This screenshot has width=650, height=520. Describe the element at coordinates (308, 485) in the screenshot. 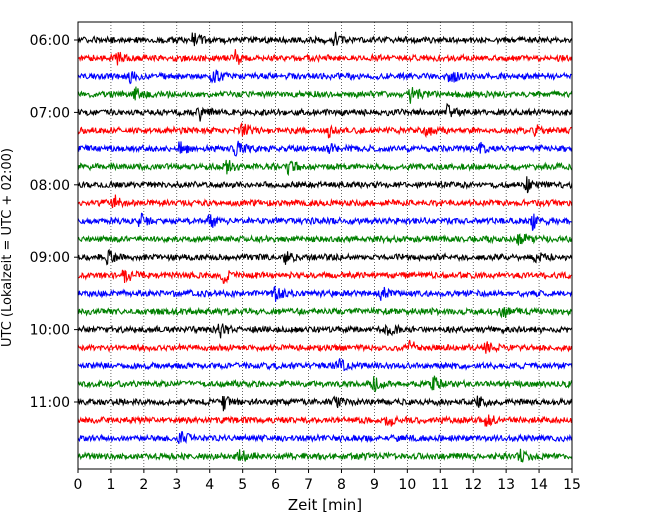

I see `x-tick-label: 7` at that location.